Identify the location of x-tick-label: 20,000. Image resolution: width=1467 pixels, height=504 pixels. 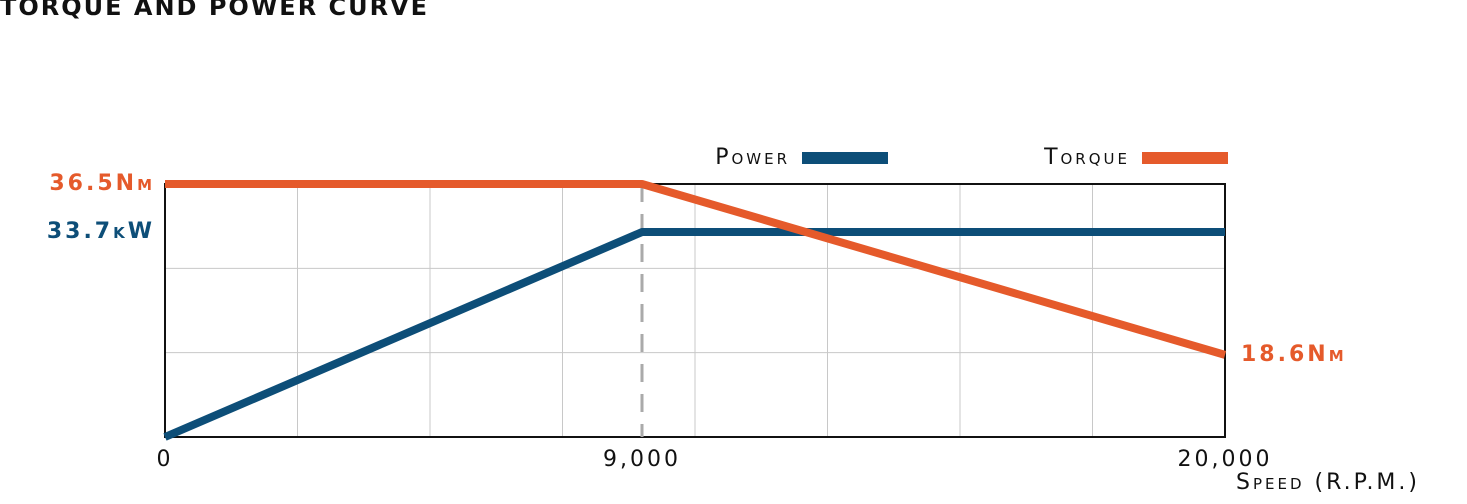
(1225, 459).